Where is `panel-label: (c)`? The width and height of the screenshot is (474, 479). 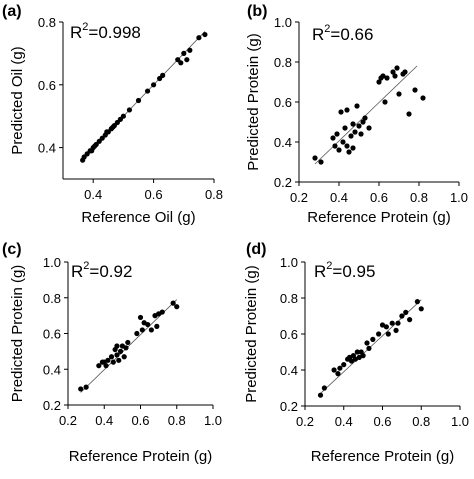 panel-label: (c) is located at coordinates (12, 249).